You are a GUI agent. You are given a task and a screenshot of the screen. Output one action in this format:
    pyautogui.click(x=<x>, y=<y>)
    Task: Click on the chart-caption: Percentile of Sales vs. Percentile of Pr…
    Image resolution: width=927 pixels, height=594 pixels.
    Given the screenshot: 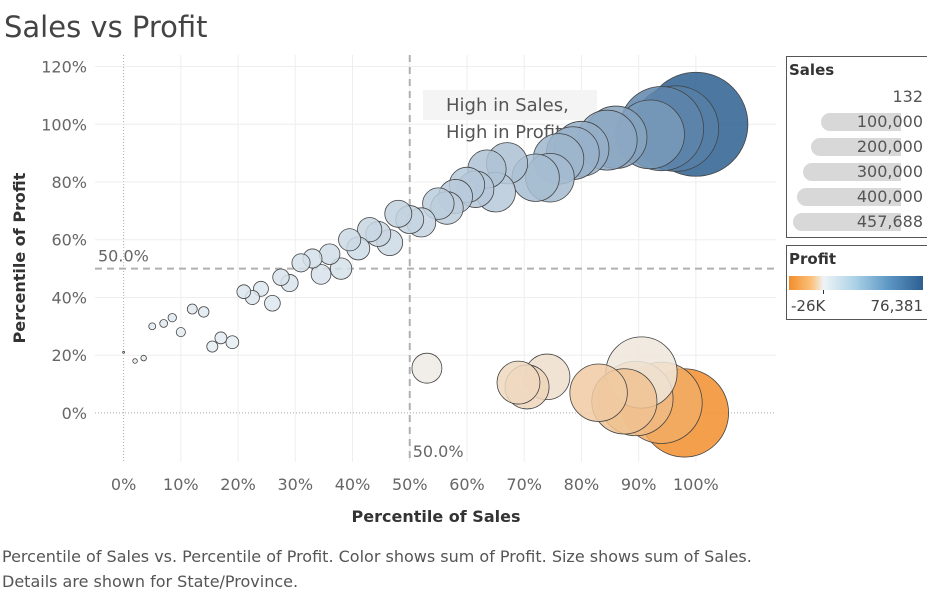 What is the action you would take?
    pyautogui.click(x=377, y=569)
    